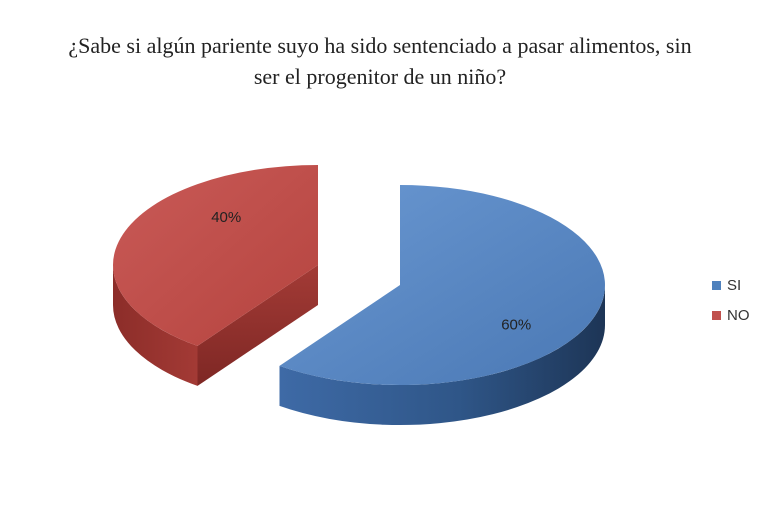  What do you see at coordinates (734, 285) in the screenshot?
I see `legend-label-si: SI` at bounding box center [734, 285].